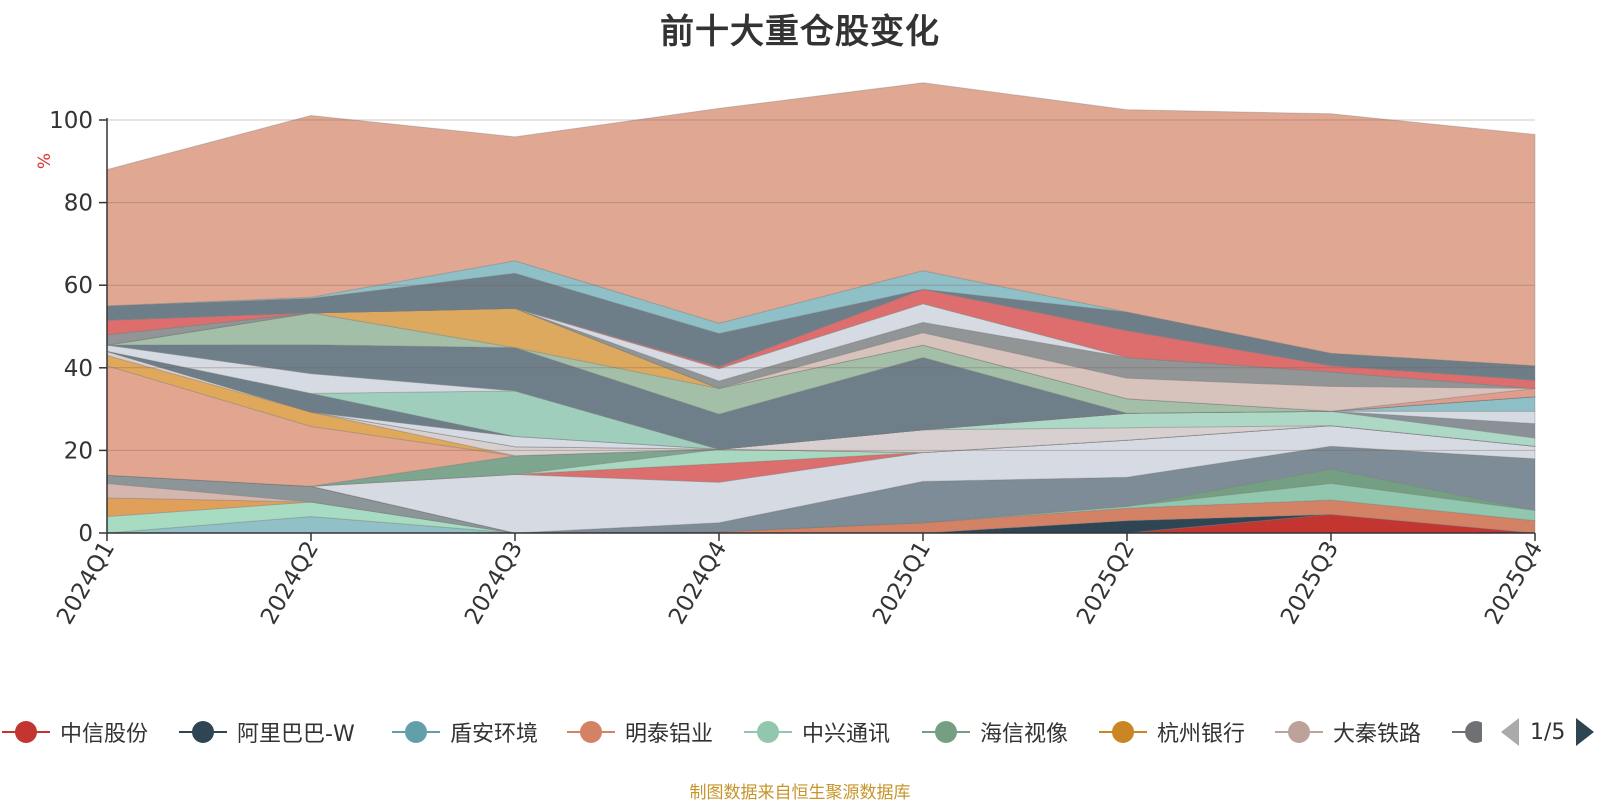  I want to click on legend-page-indicator: 1/5, so click(1548, 732).